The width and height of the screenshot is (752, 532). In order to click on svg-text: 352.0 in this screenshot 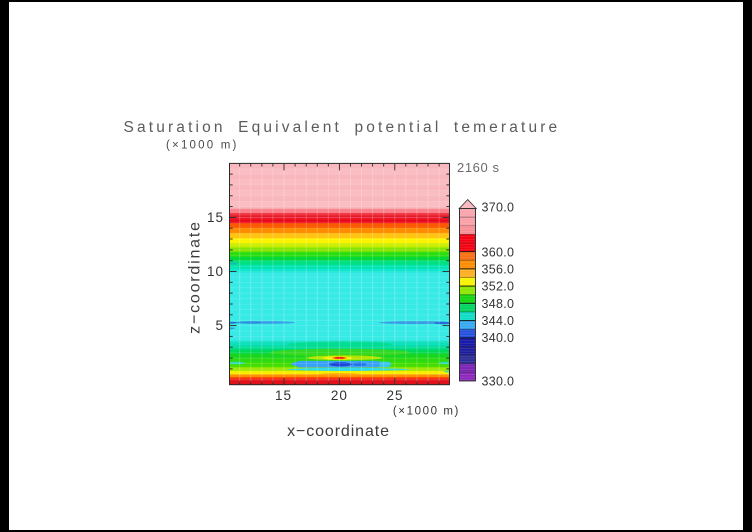, I will do `click(498, 287)`.